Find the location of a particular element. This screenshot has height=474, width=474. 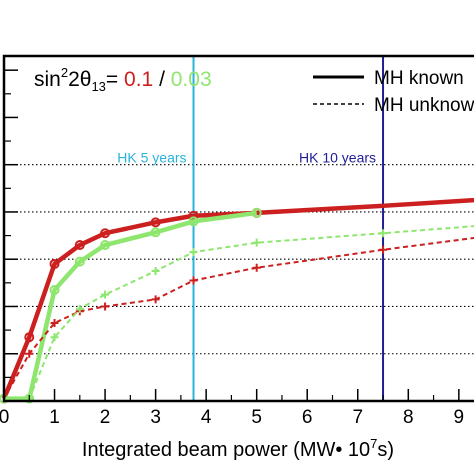

x-tick-label: 8 is located at coordinates (408, 417).